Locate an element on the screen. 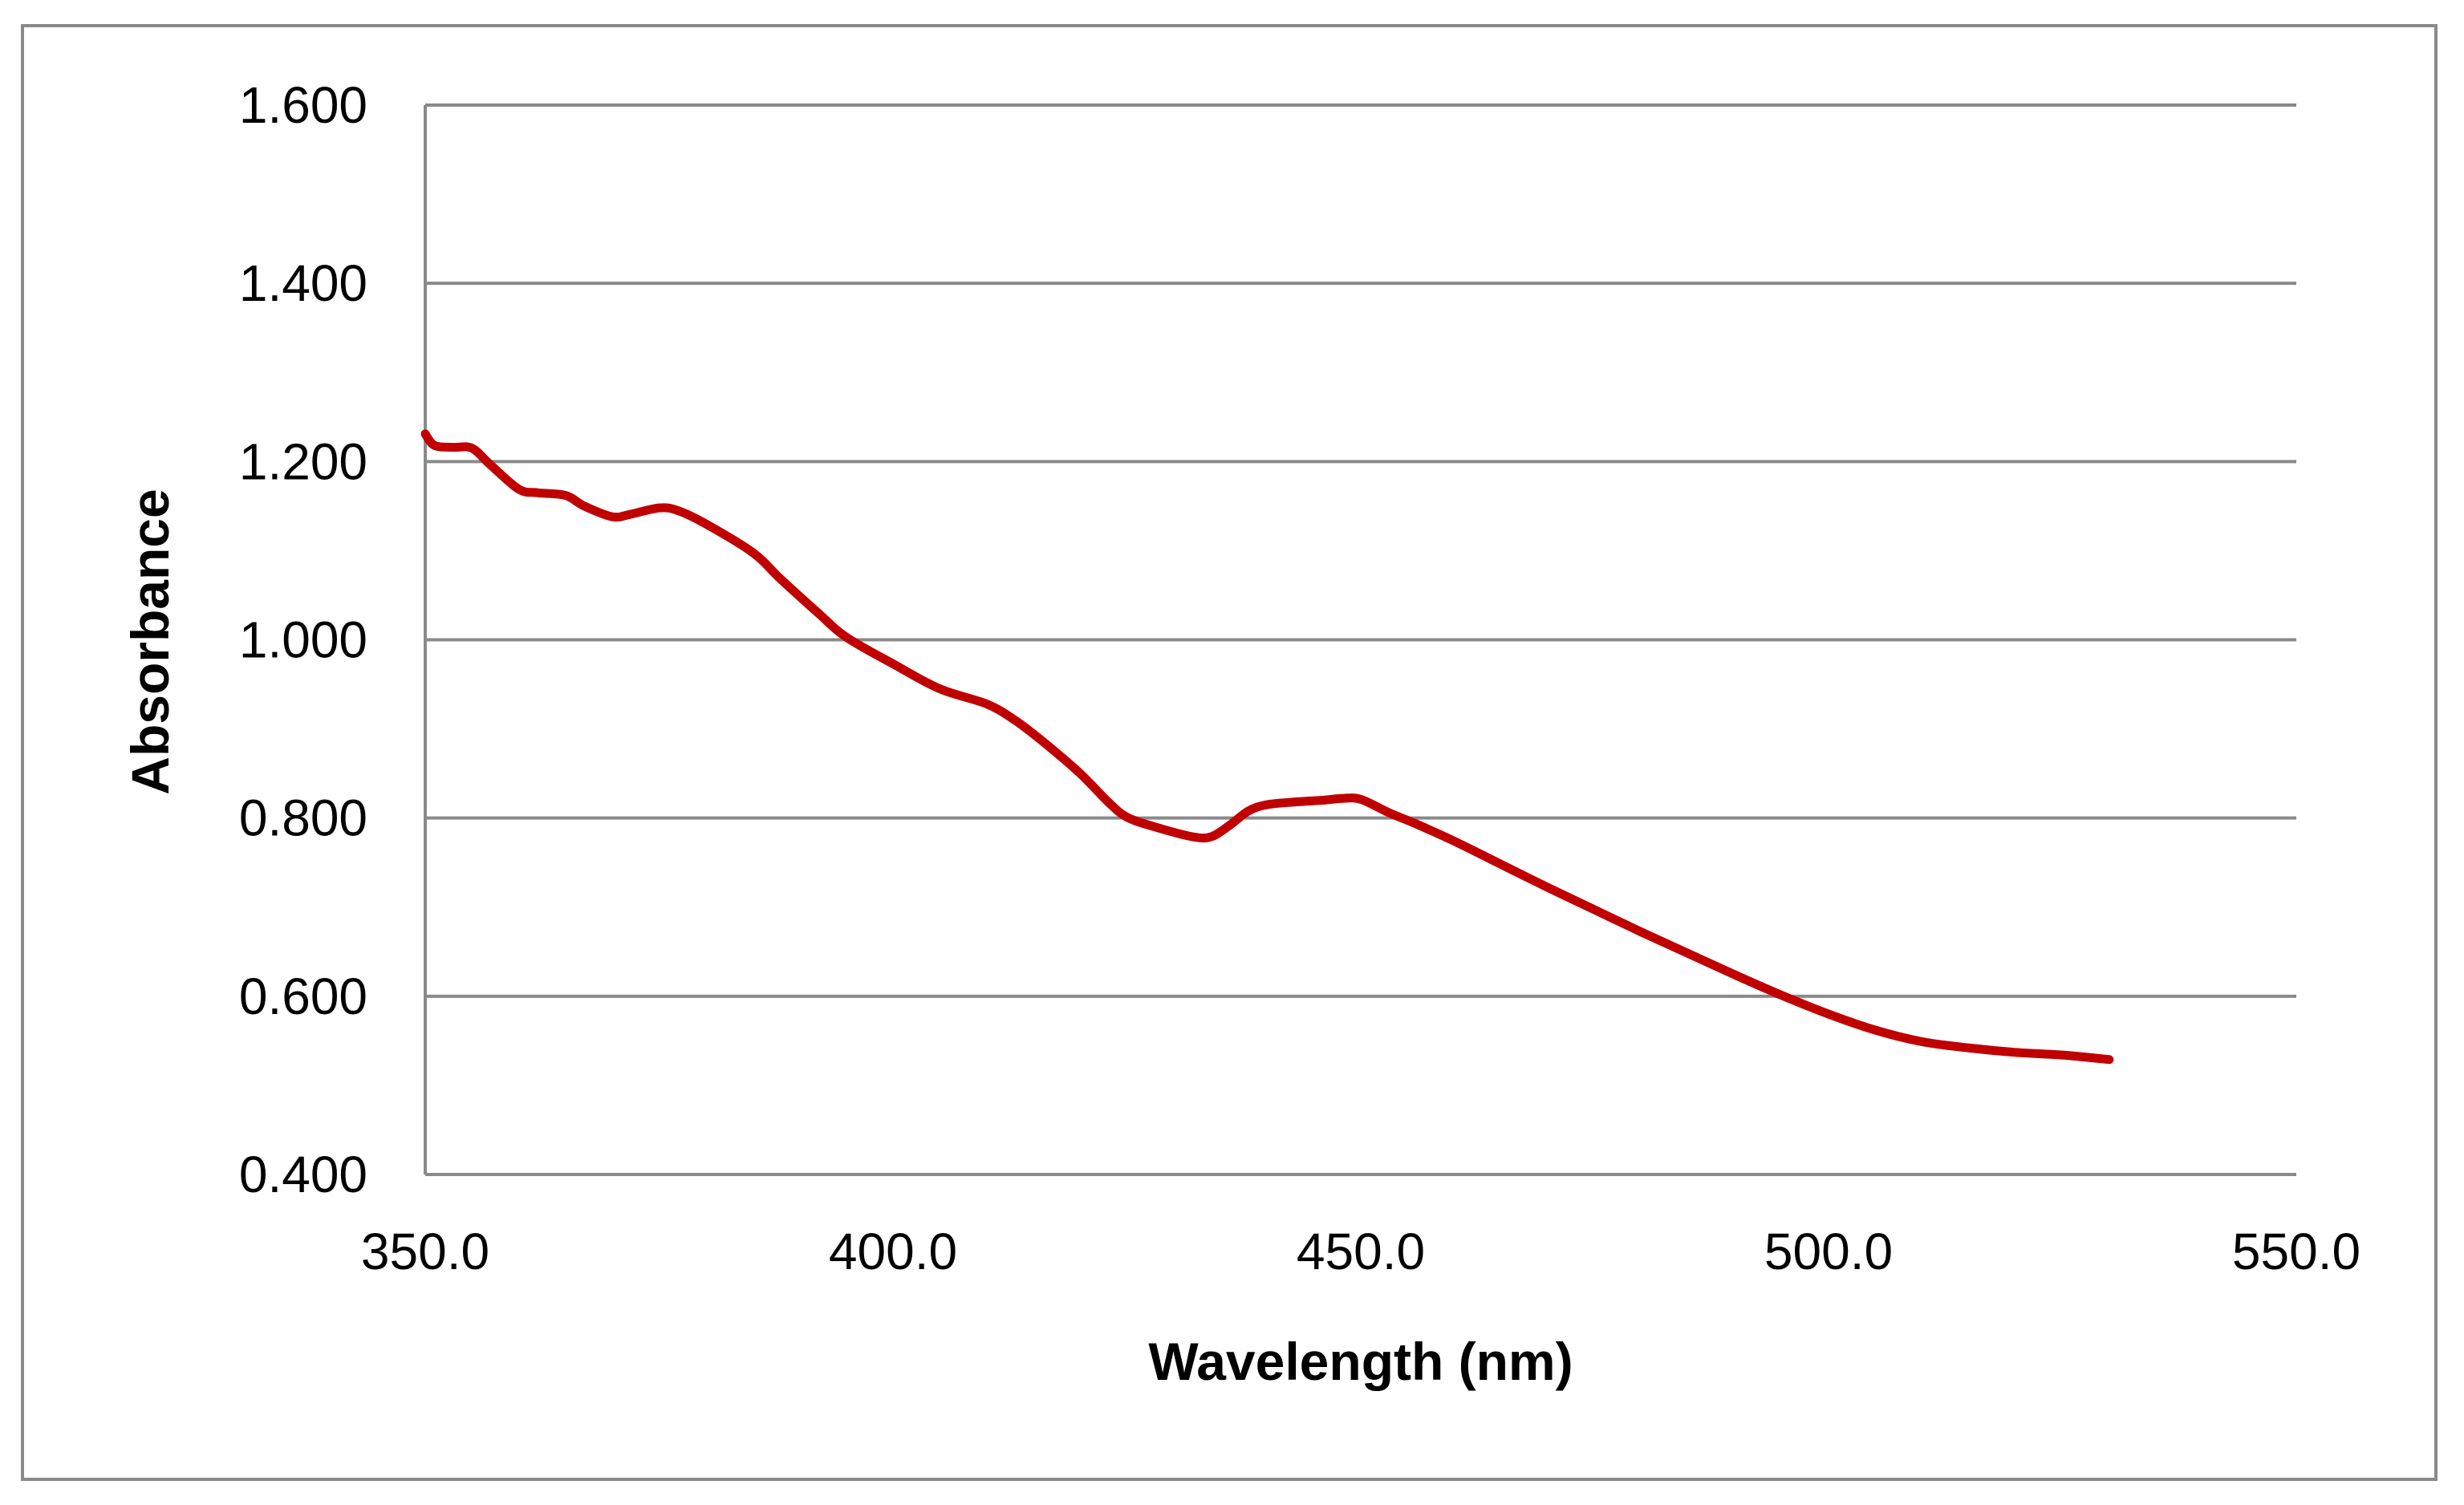 The width and height of the screenshot is (2464, 1505). y-tick-label: 1.400 is located at coordinates (303, 283).